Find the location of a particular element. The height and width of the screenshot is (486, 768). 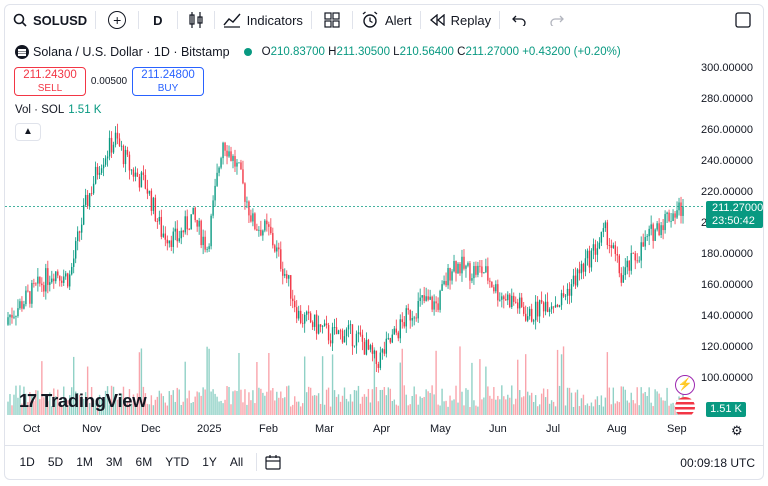

compare-button: + is located at coordinates (117, 20).